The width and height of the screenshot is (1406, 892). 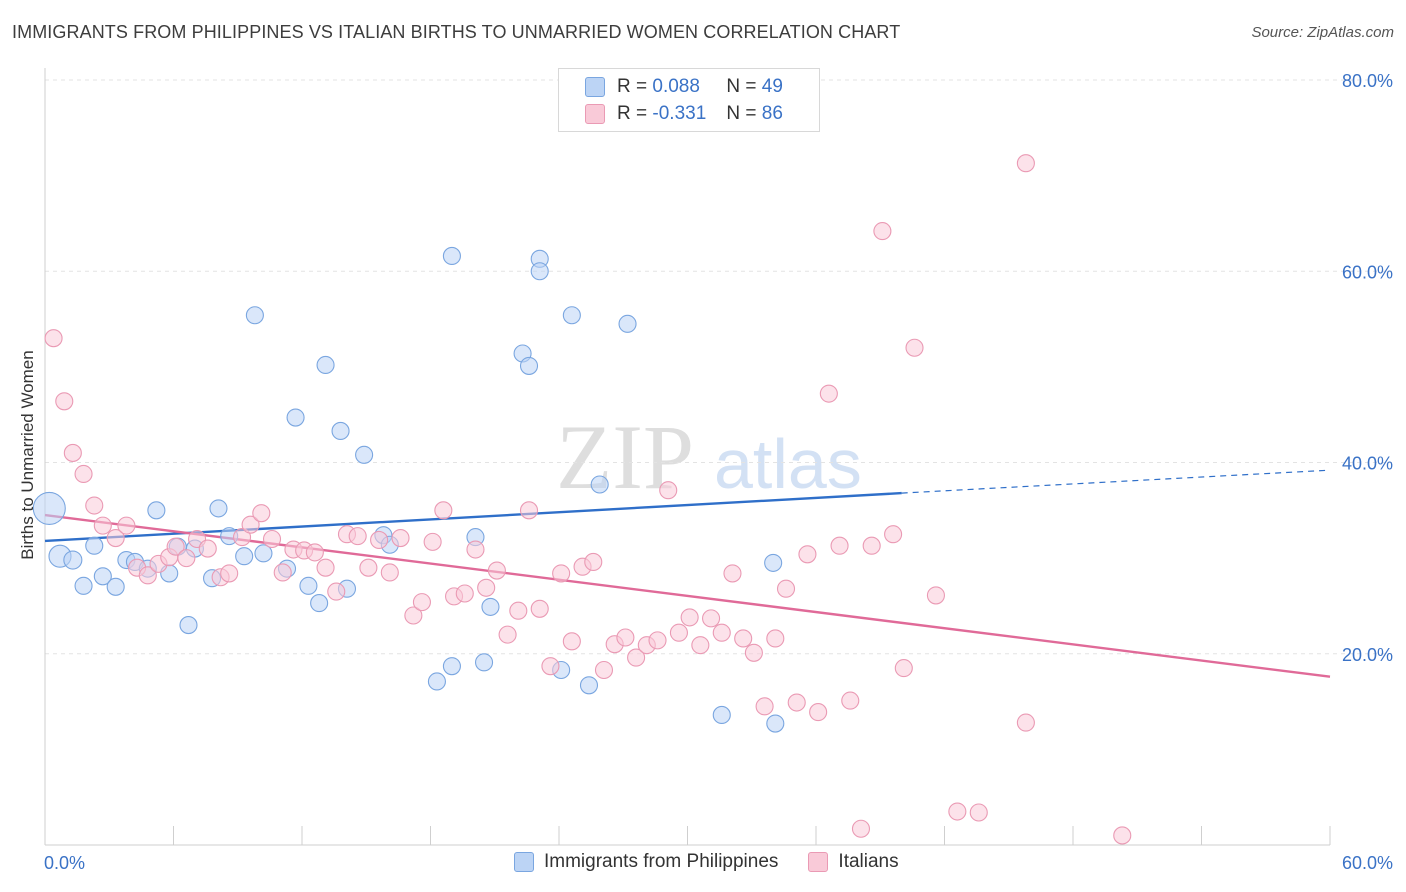 I want to click on y-tick-label: 60.0%, so click(x=1367, y=272).